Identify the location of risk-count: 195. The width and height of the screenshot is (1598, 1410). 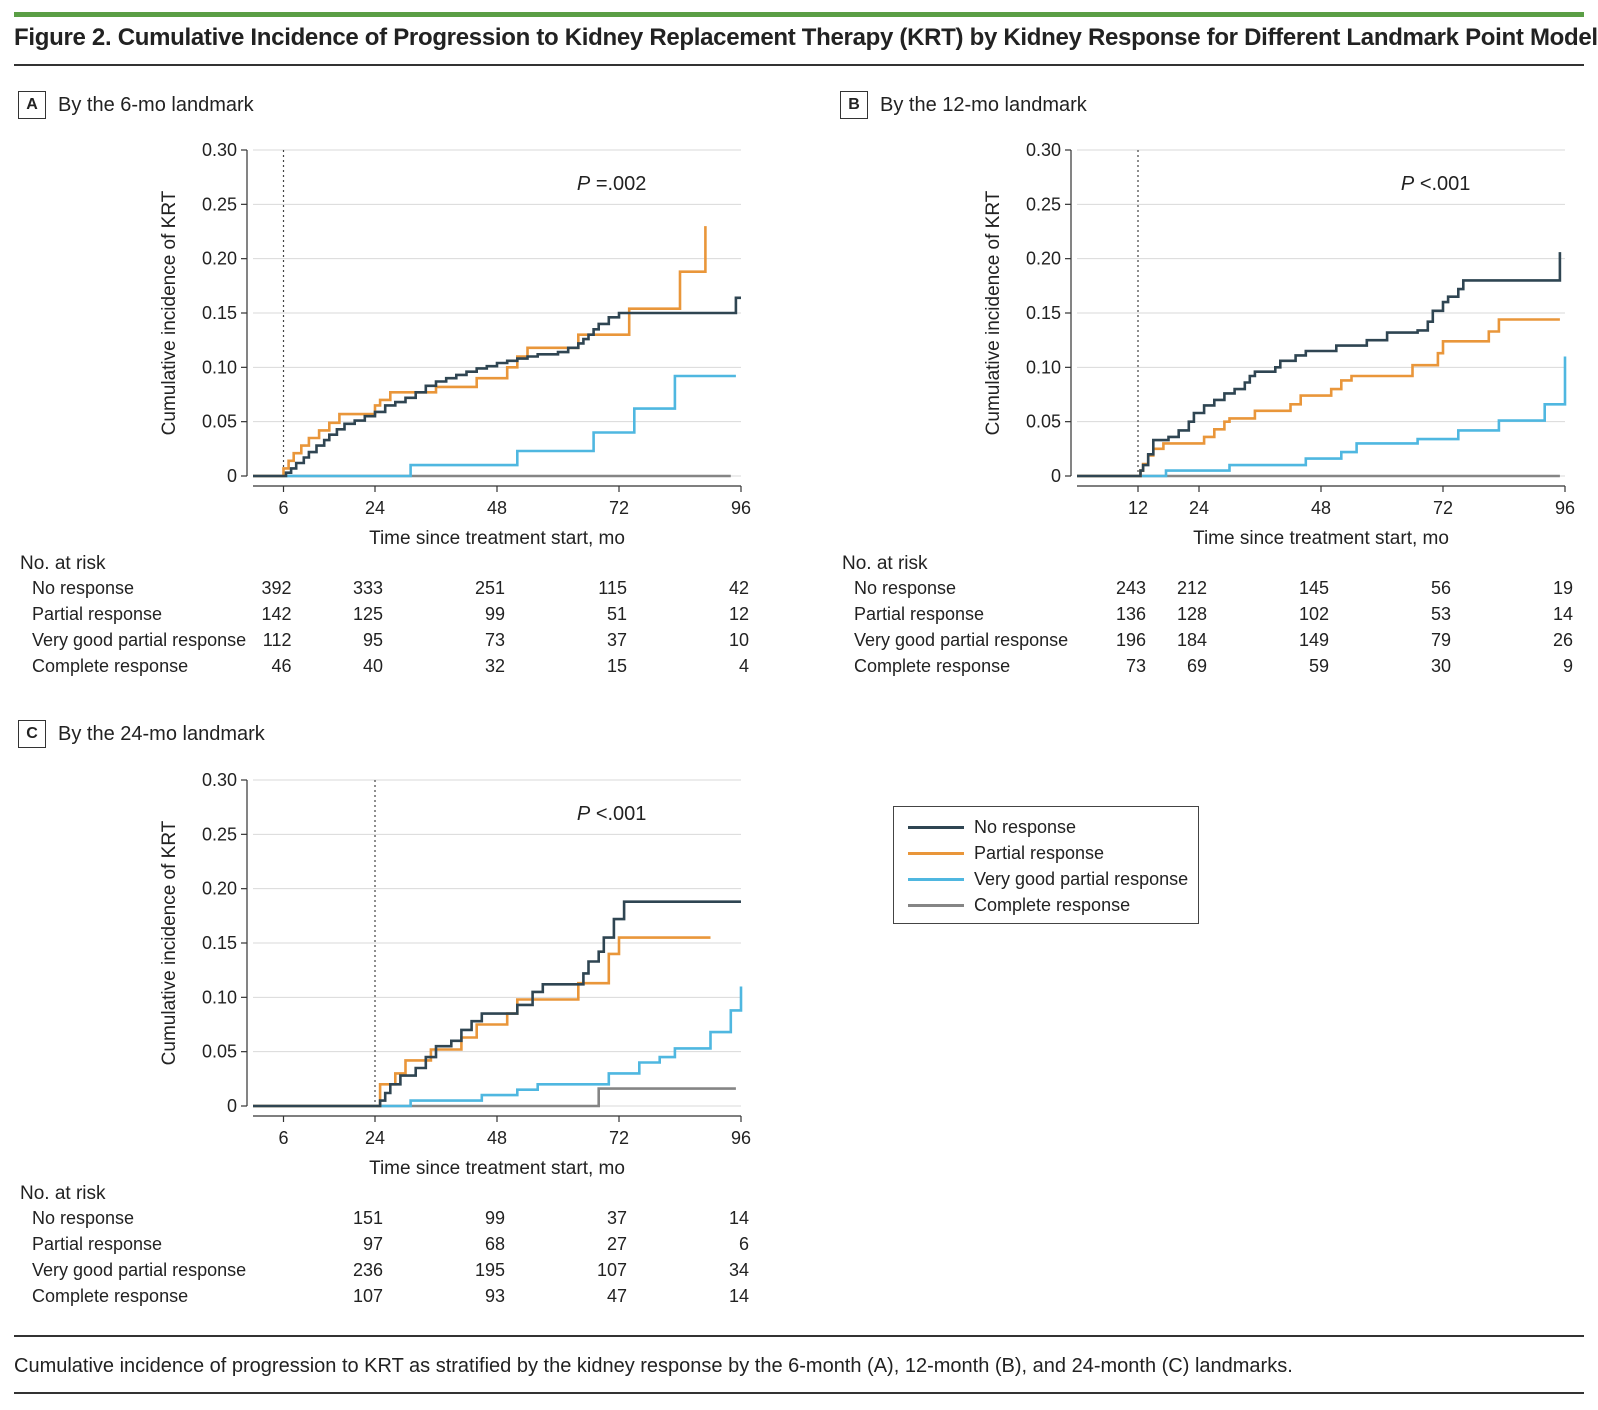
(489, 1270).